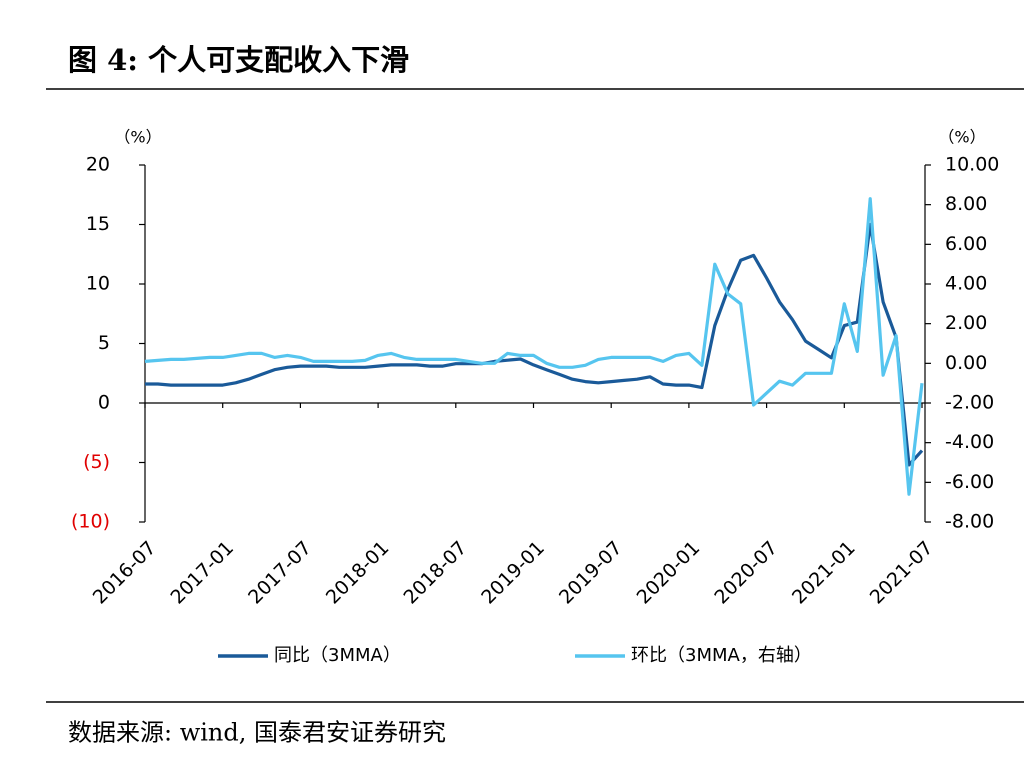  I want to click on y-tick-label: 20, so click(98, 165).